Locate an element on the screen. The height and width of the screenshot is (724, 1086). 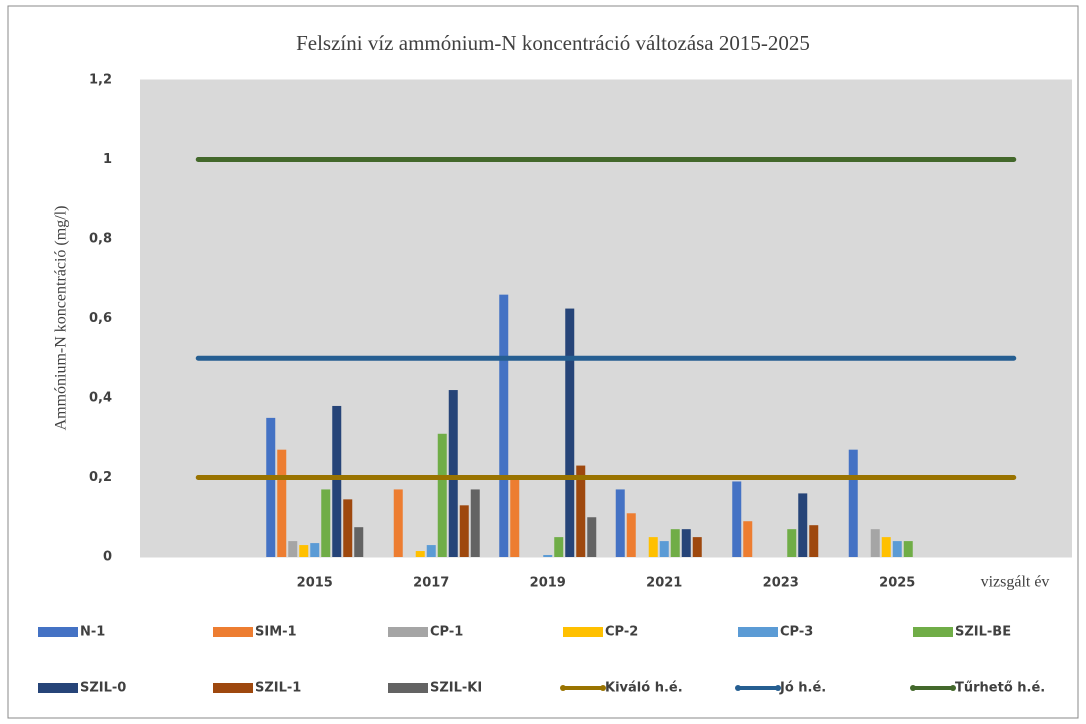
y-tick-label: 0,2 is located at coordinates (100, 477).